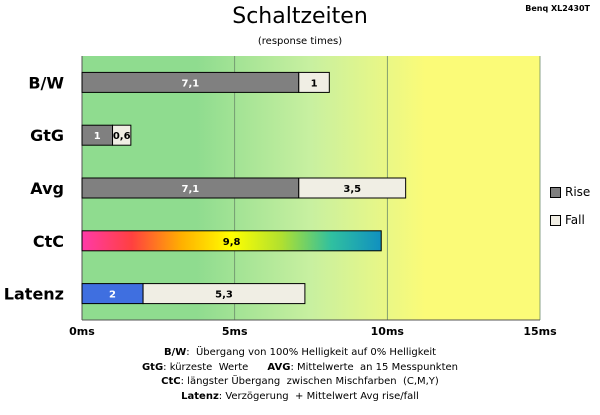  What do you see at coordinates (575, 220) in the screenshot?
I see `legend-label-fall: Fall` at bounding box center [575, 220].